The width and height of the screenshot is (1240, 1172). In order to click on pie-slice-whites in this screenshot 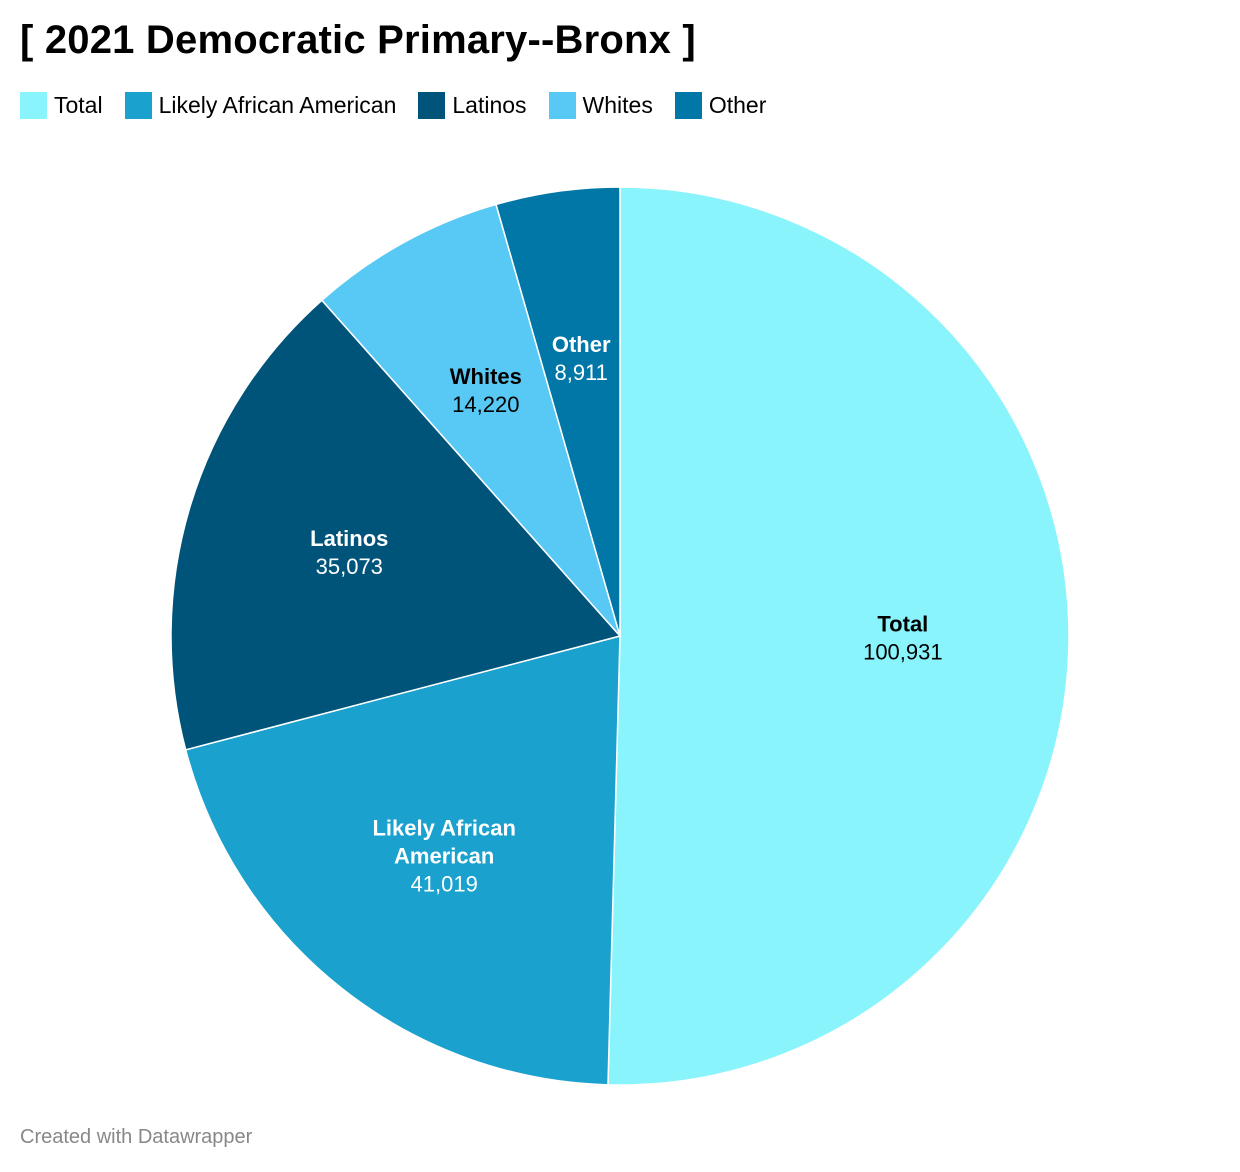, I will do `click(470, 420)`.